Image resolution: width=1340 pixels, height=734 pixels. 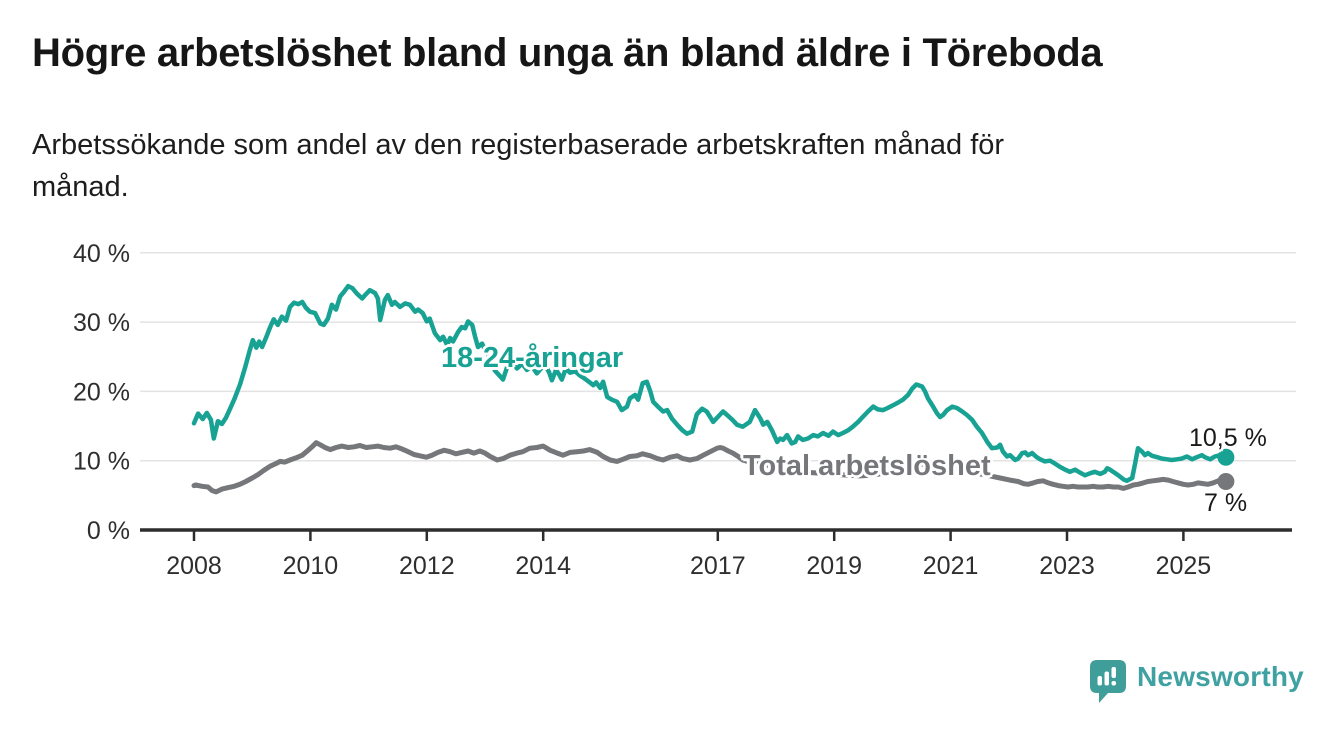 I want to click on x-tick-label: 2012, so click(x=427, y=566).